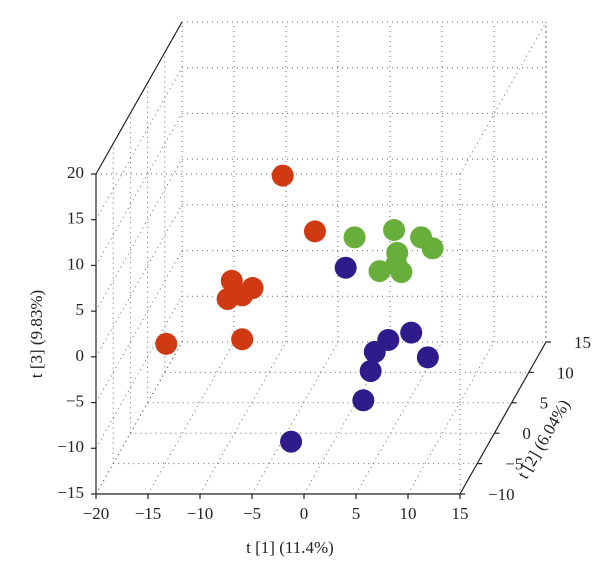 The height and width of the screenshot is (578, 600). What do you see at coordinates (70, 492) in the screenshot?
I see `z-tick-label: −15` at bounding box center [70, 492].